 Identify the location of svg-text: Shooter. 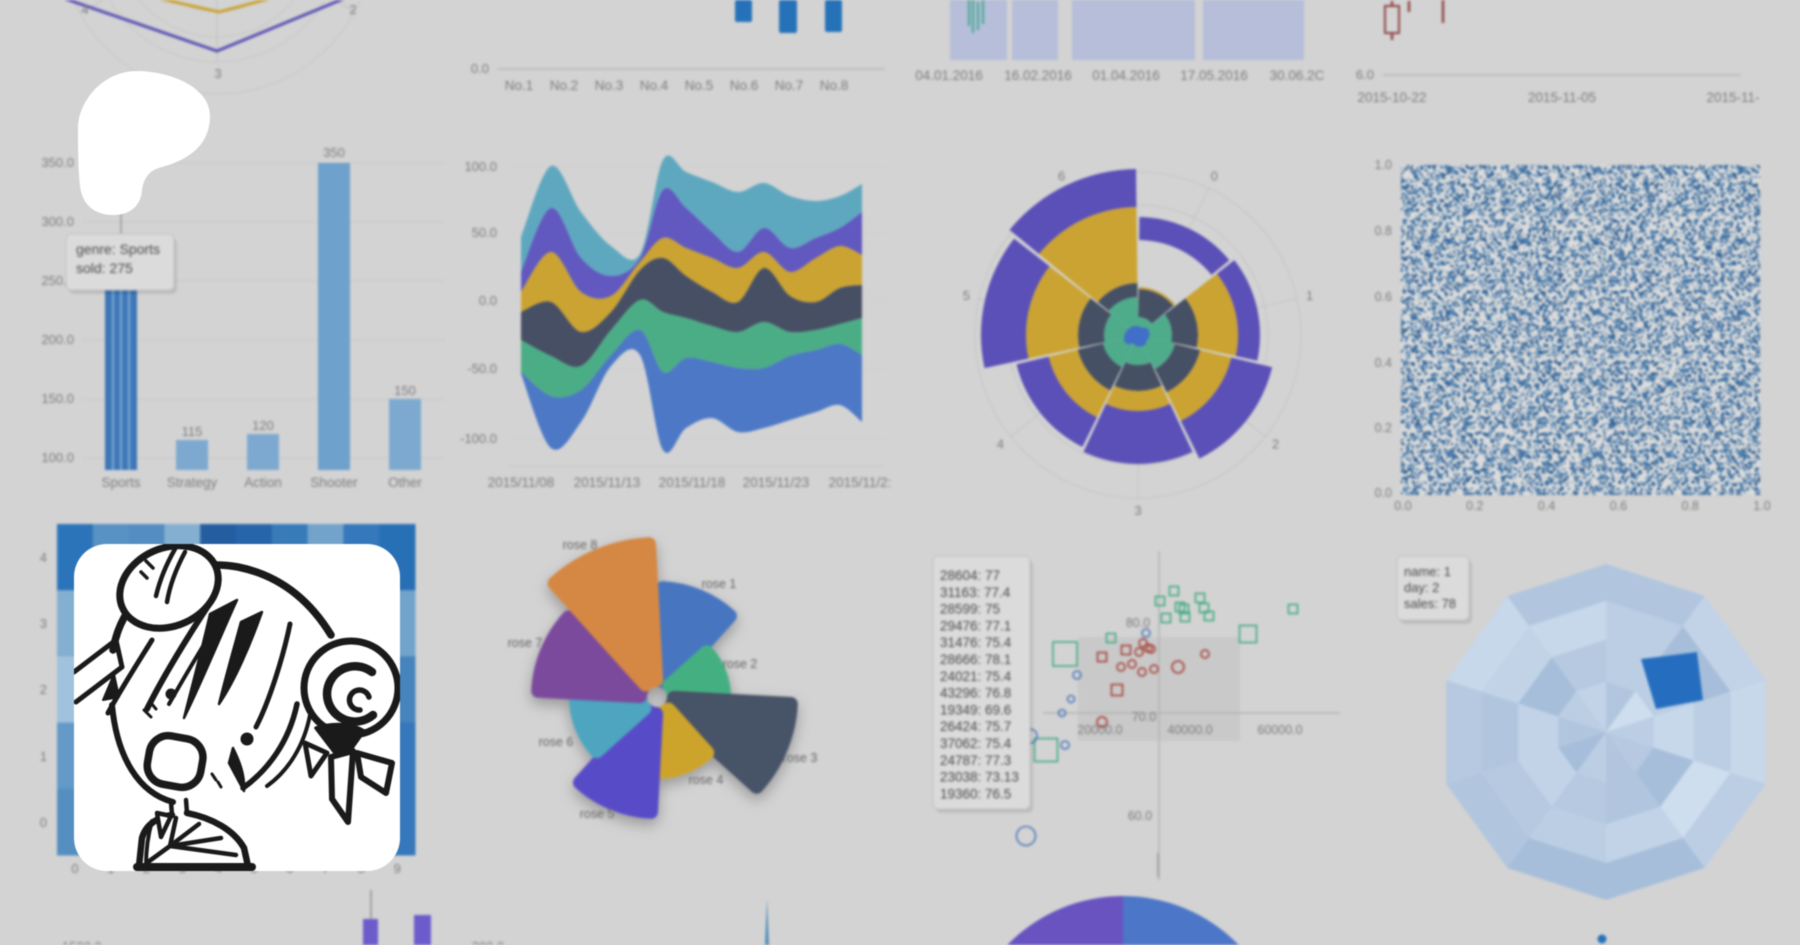
(334, 482).